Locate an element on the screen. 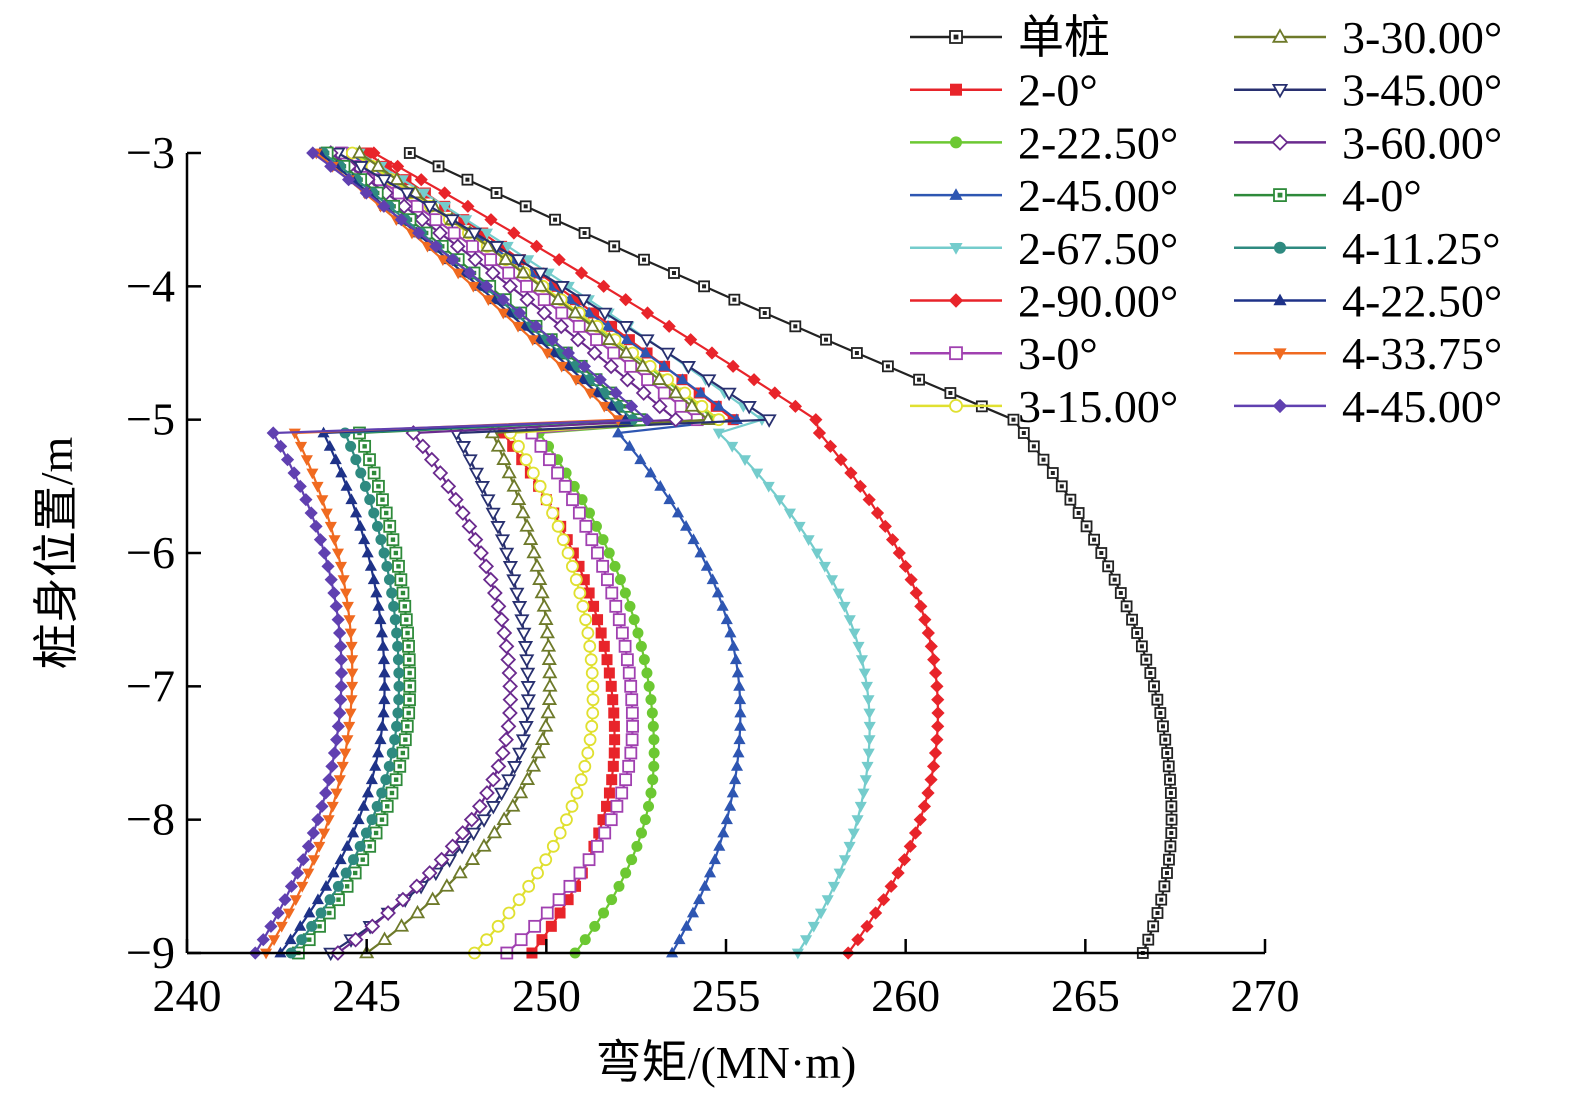  legend-item: 2-0° is located at coordinates (1004, 90).